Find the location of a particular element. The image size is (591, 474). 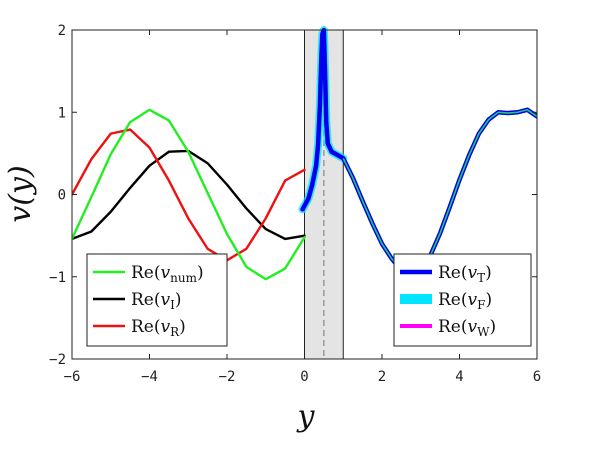

legend-entry: Re(vnum) is located at coordinates (148, 274).